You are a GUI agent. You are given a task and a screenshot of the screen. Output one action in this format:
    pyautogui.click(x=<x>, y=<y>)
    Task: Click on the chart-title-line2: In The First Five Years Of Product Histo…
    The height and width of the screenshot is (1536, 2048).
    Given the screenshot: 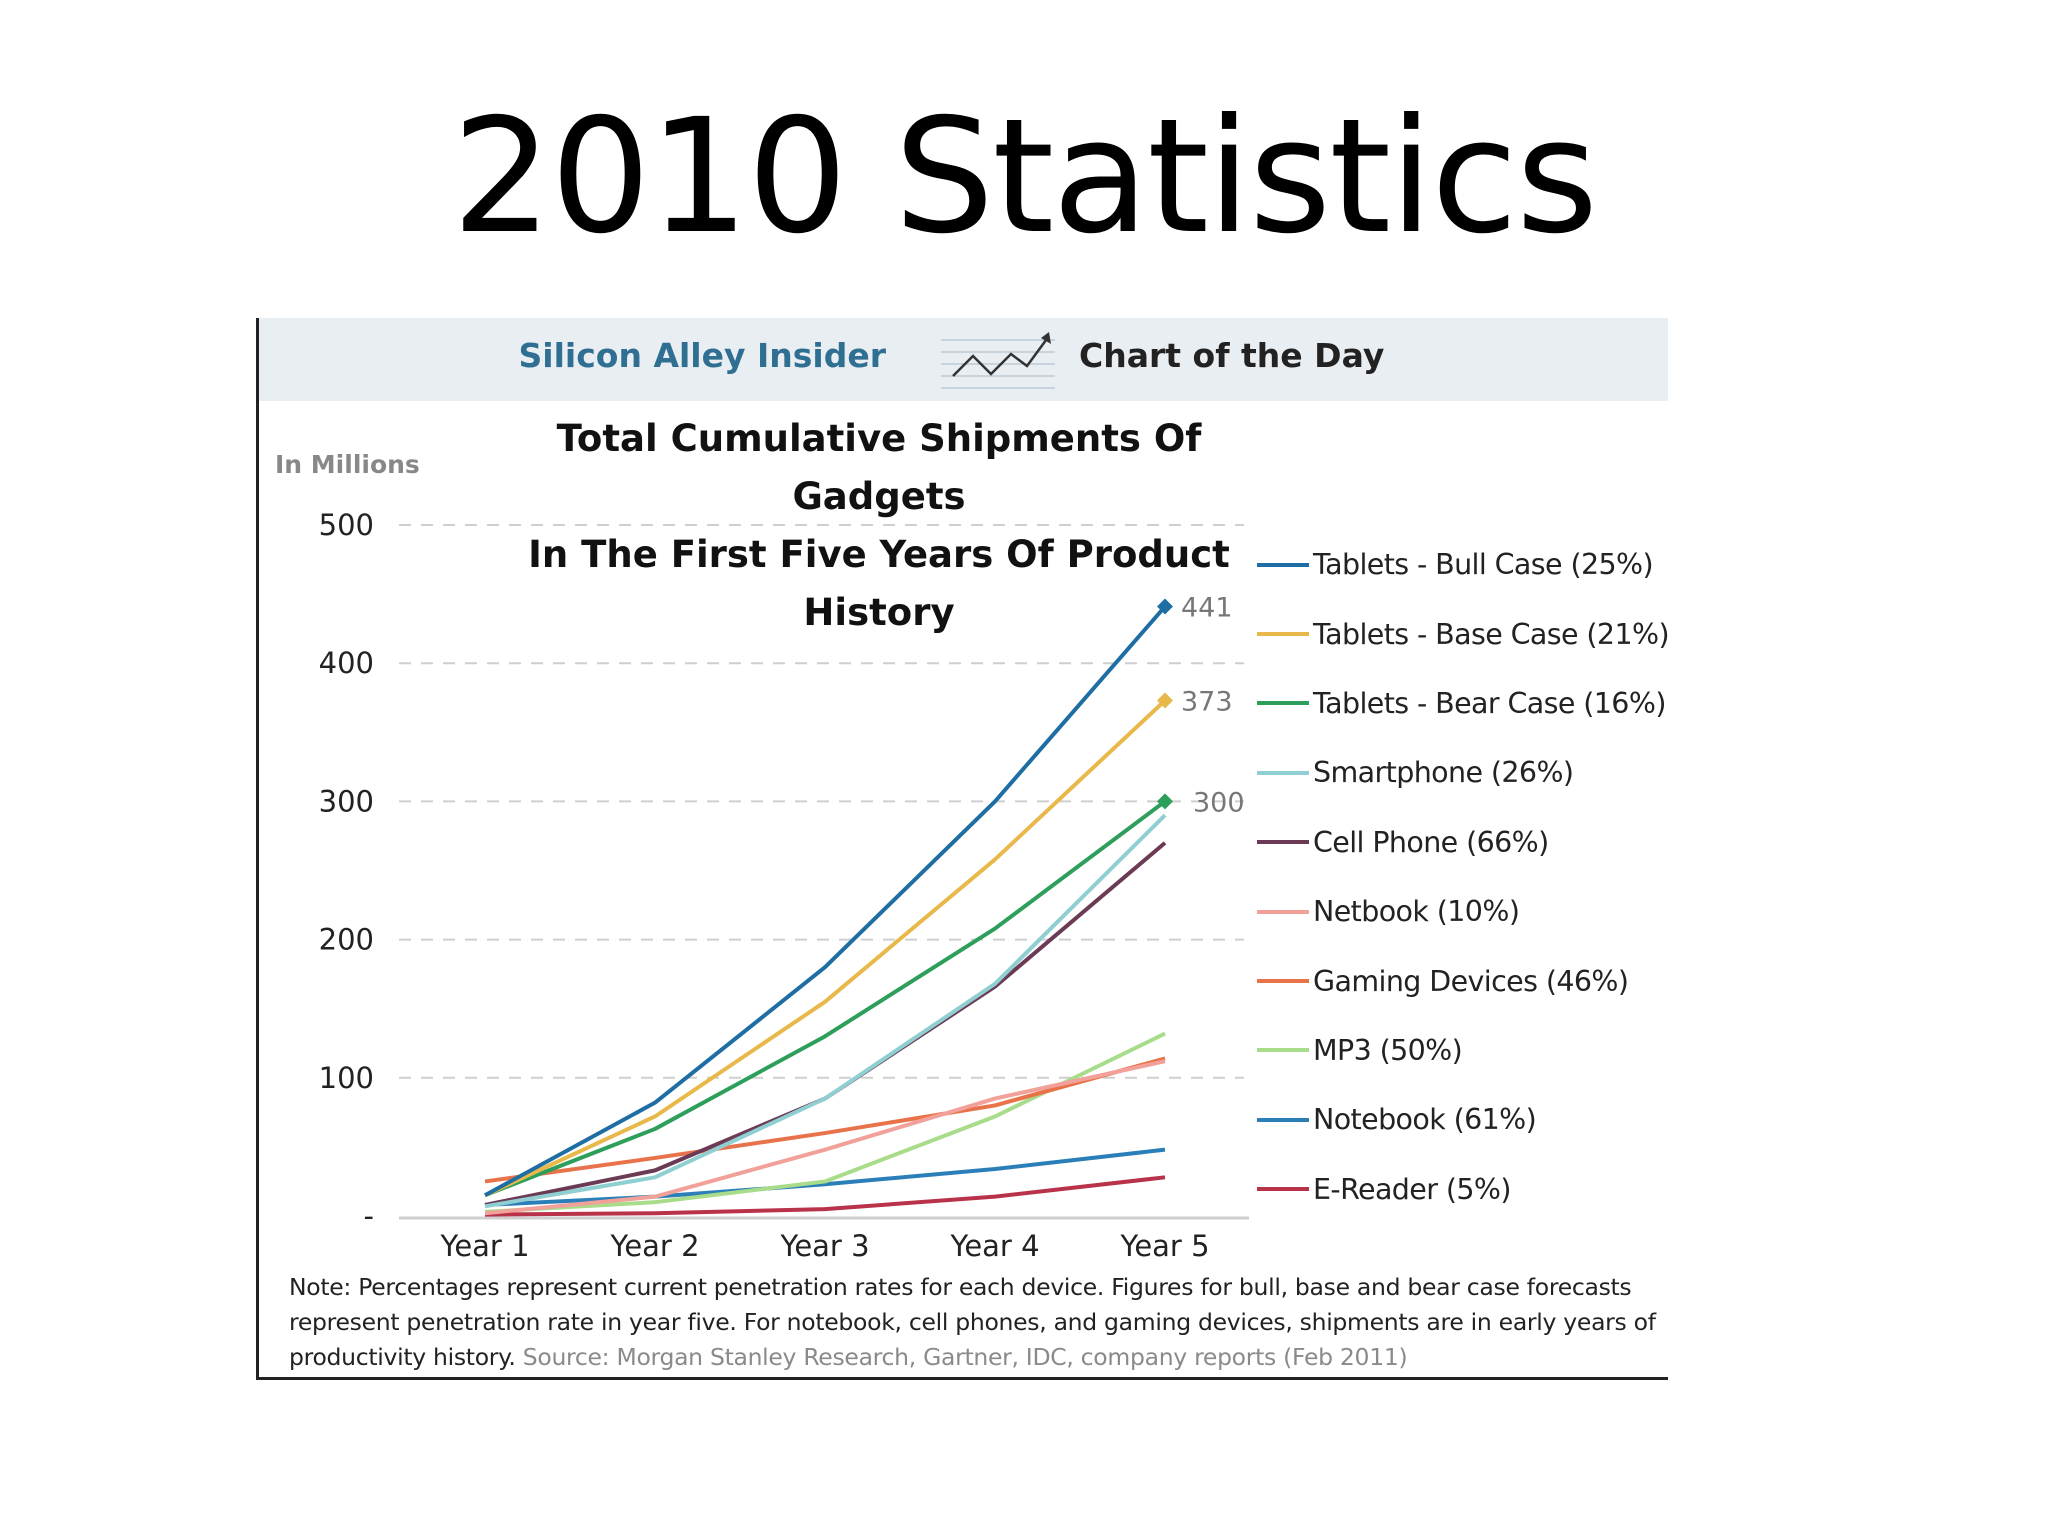 What is the action you would take?
    pyautogui.click(x=879, y=583)
    